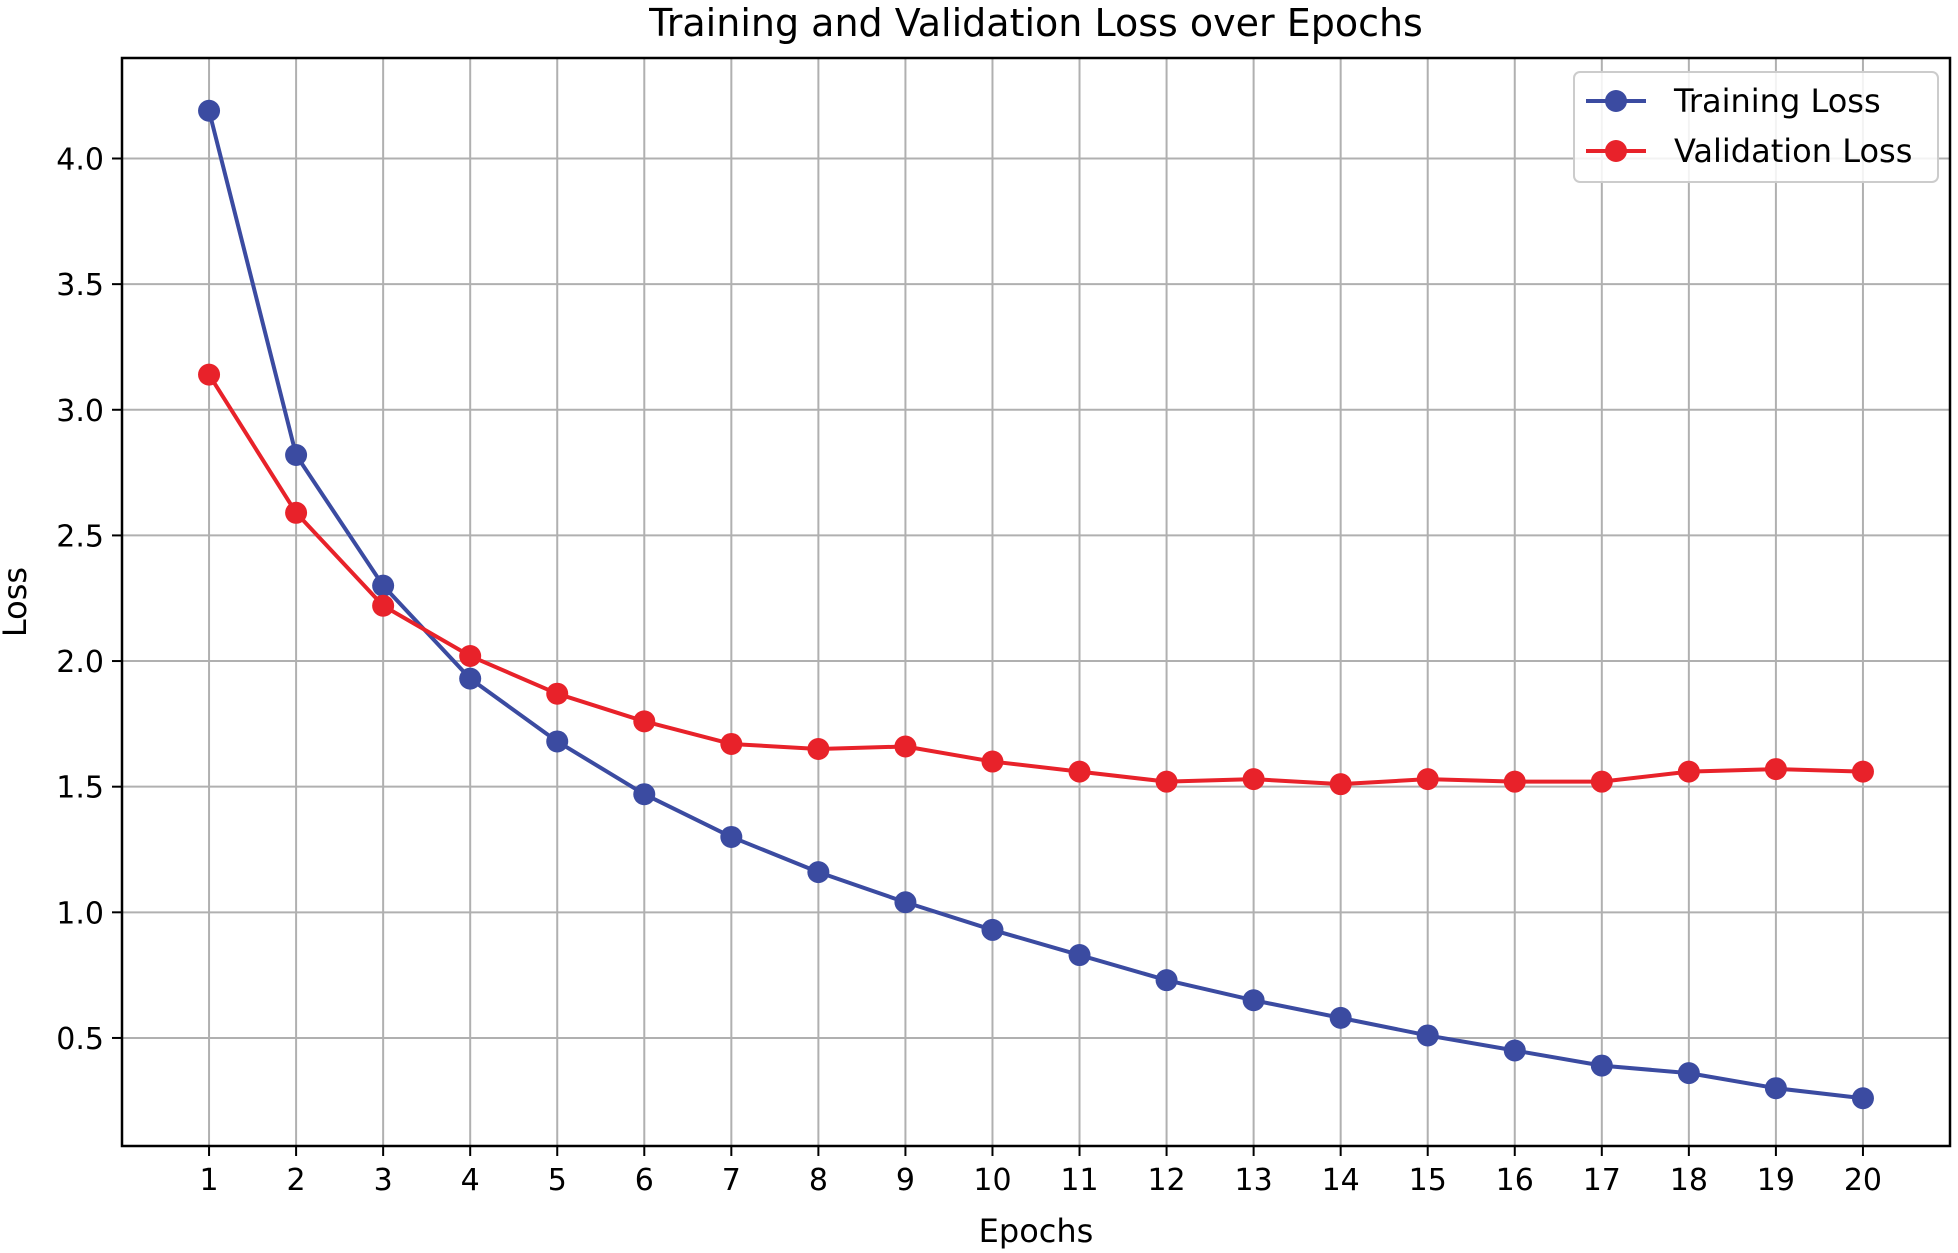 The width and height of the screenshot is (1958, 1253). I want to click on x-tick-label: 6, so click(644, 1180).